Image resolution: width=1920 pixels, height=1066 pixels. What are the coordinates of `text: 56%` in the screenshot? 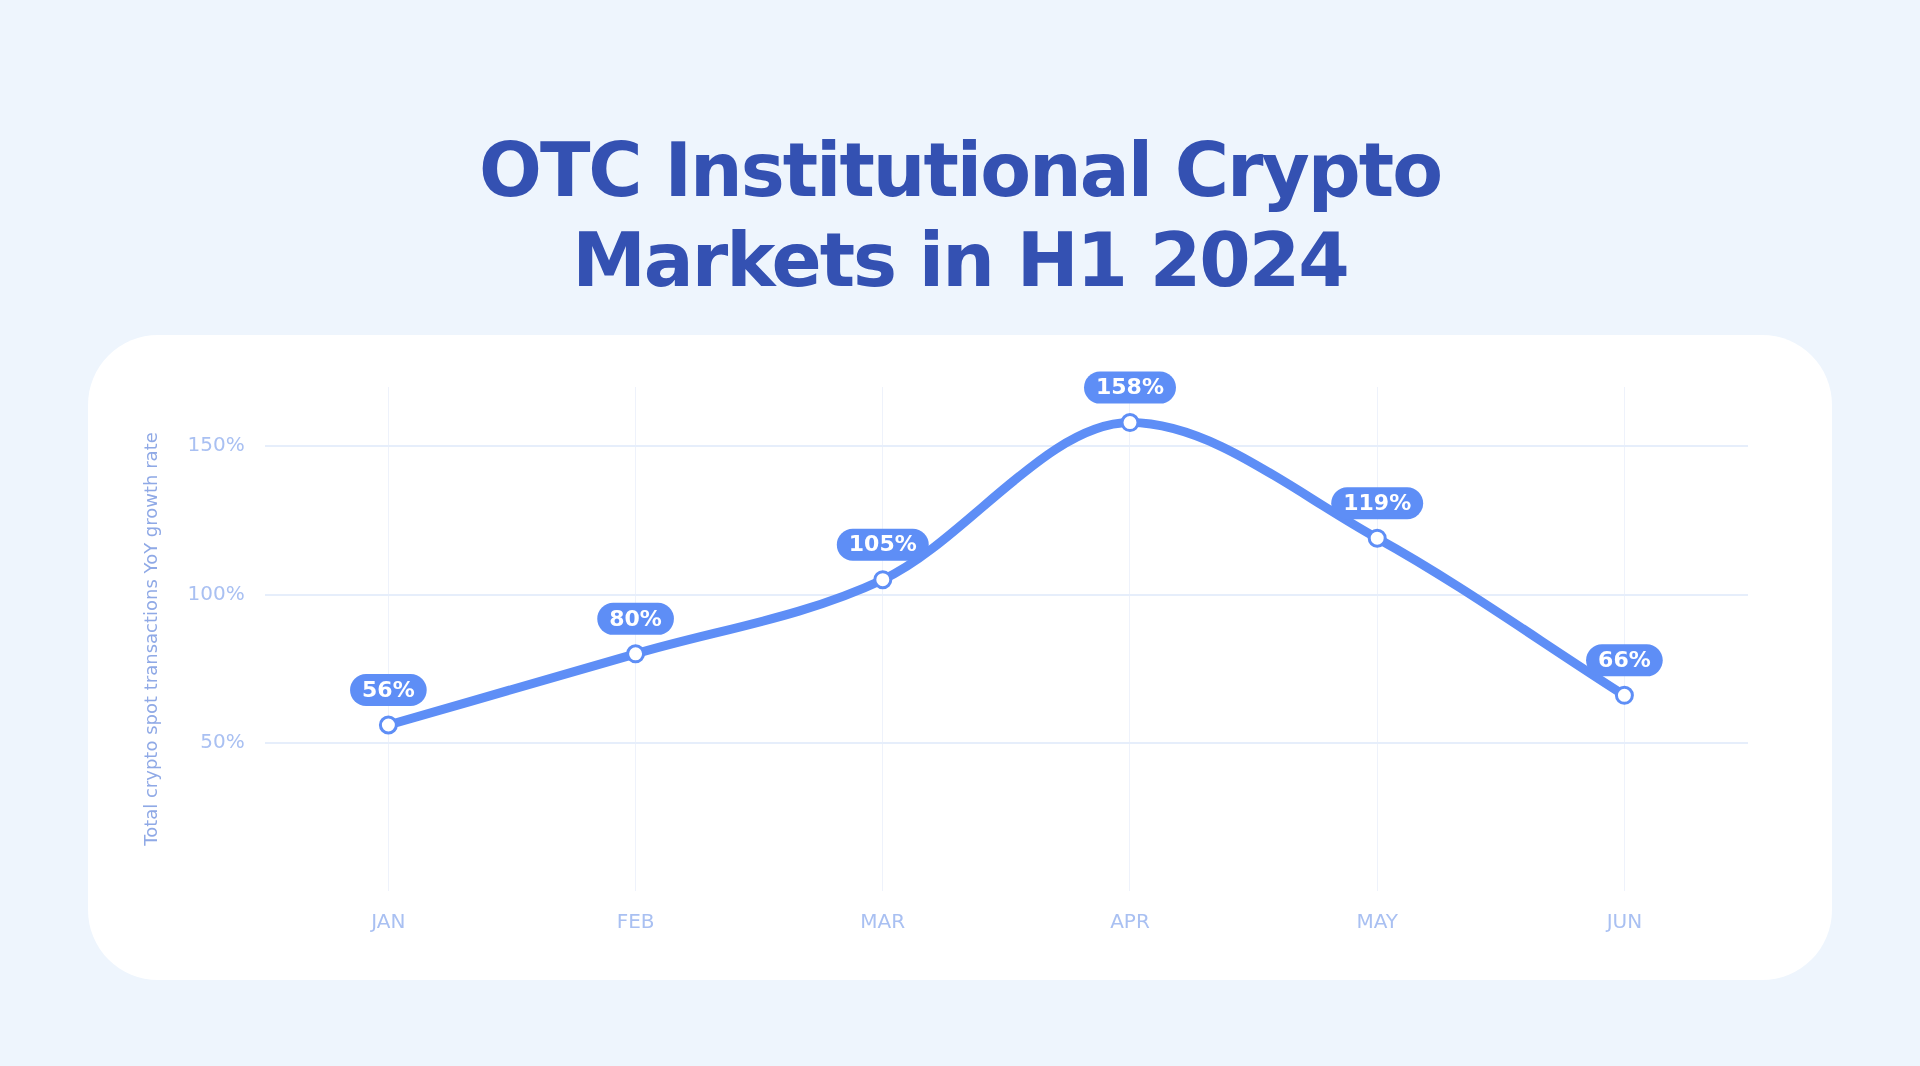 It's located at (388, 689).